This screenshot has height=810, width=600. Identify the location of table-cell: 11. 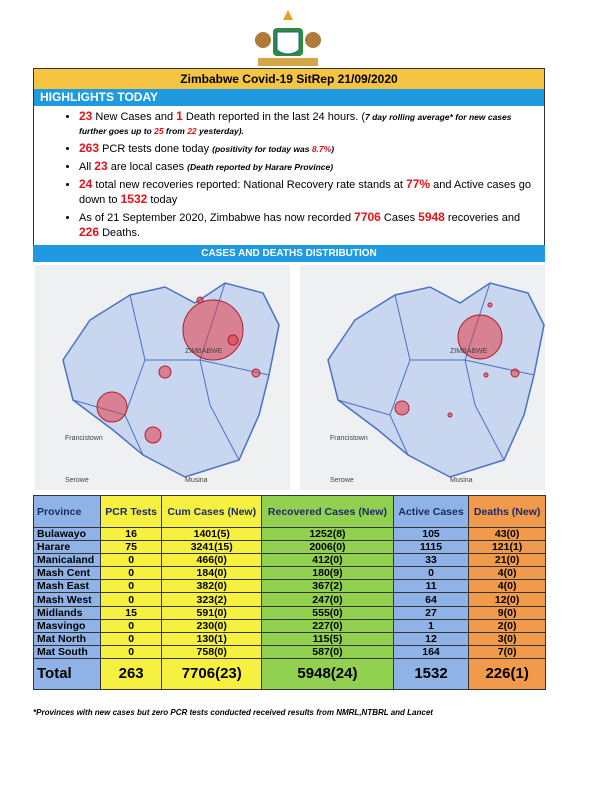
(431, 586).